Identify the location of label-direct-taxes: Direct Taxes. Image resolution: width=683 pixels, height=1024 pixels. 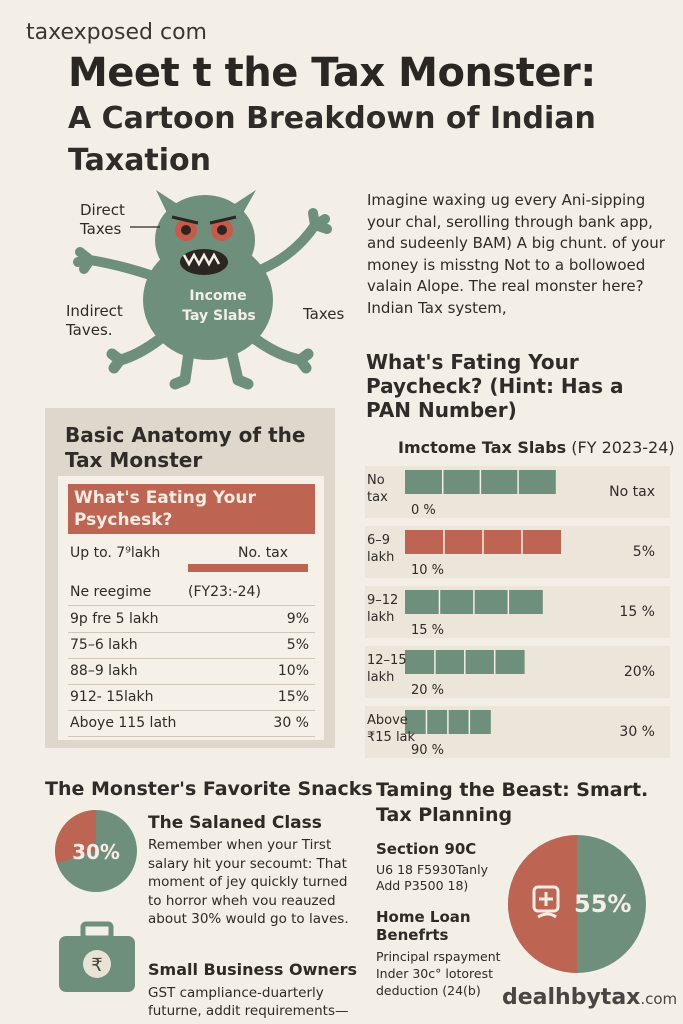
(102, 219).